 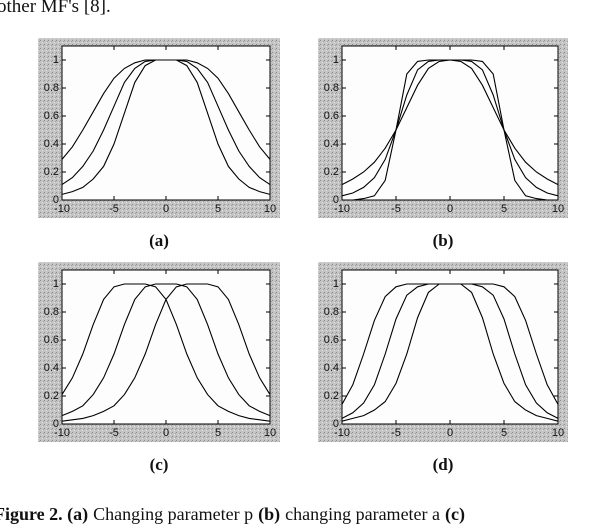 I want to click on caption-part: Figure 2. (a), so click(x=44, y=514).